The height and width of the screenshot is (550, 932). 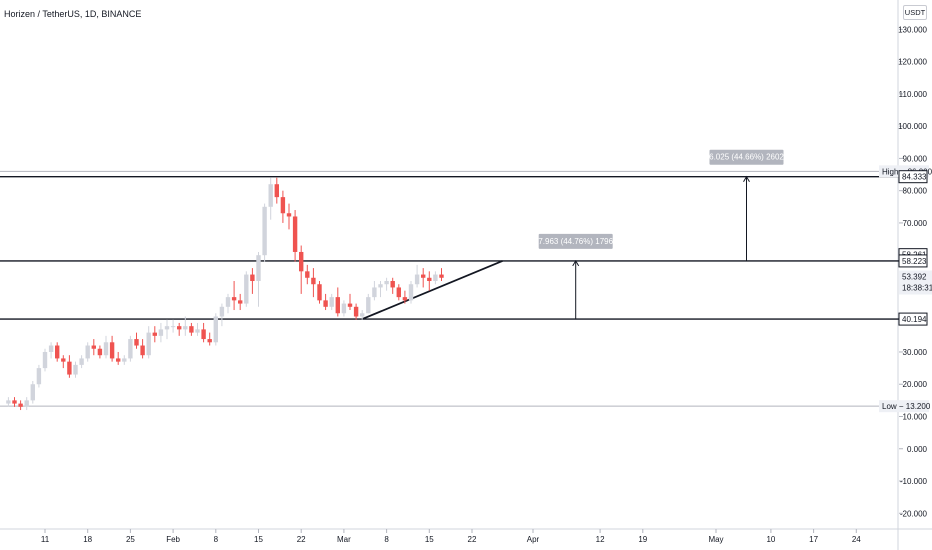 I want to click on y-tick-label: 80.000, so click(x=915, y=191).